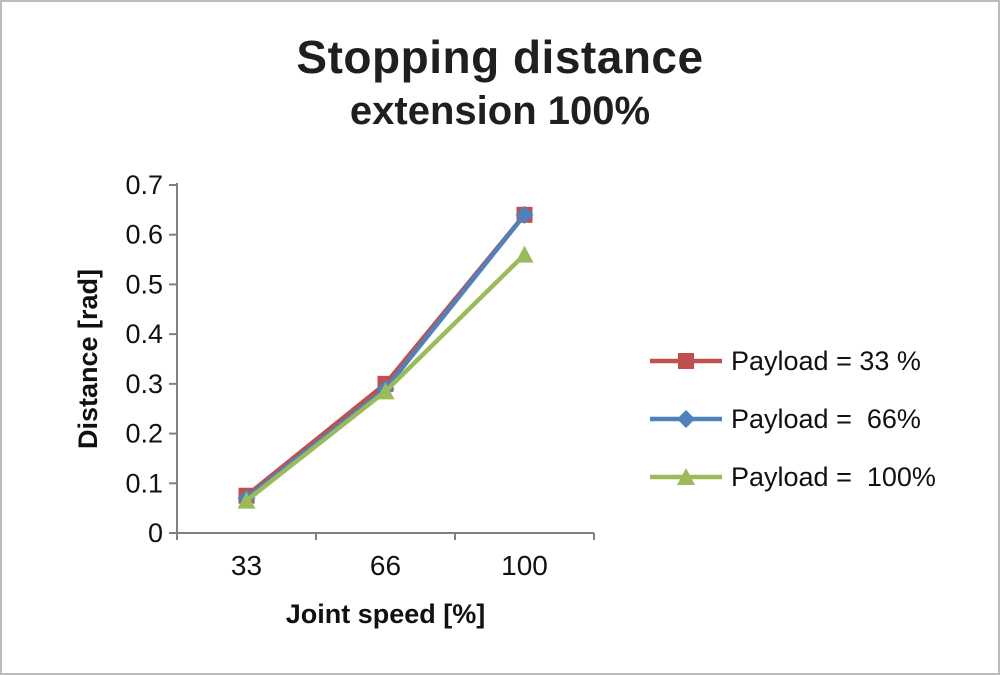  What do you see at coordinates (386, 614) in the screenshot?
I see `x-axis-title: Joint speed [%]` at bounding box center [386, 614].